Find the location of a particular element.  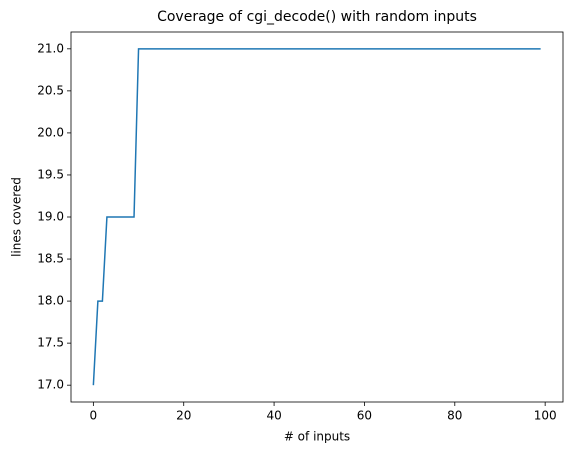

y-tick-label: 20.0 is located at coordinates (50, 132).